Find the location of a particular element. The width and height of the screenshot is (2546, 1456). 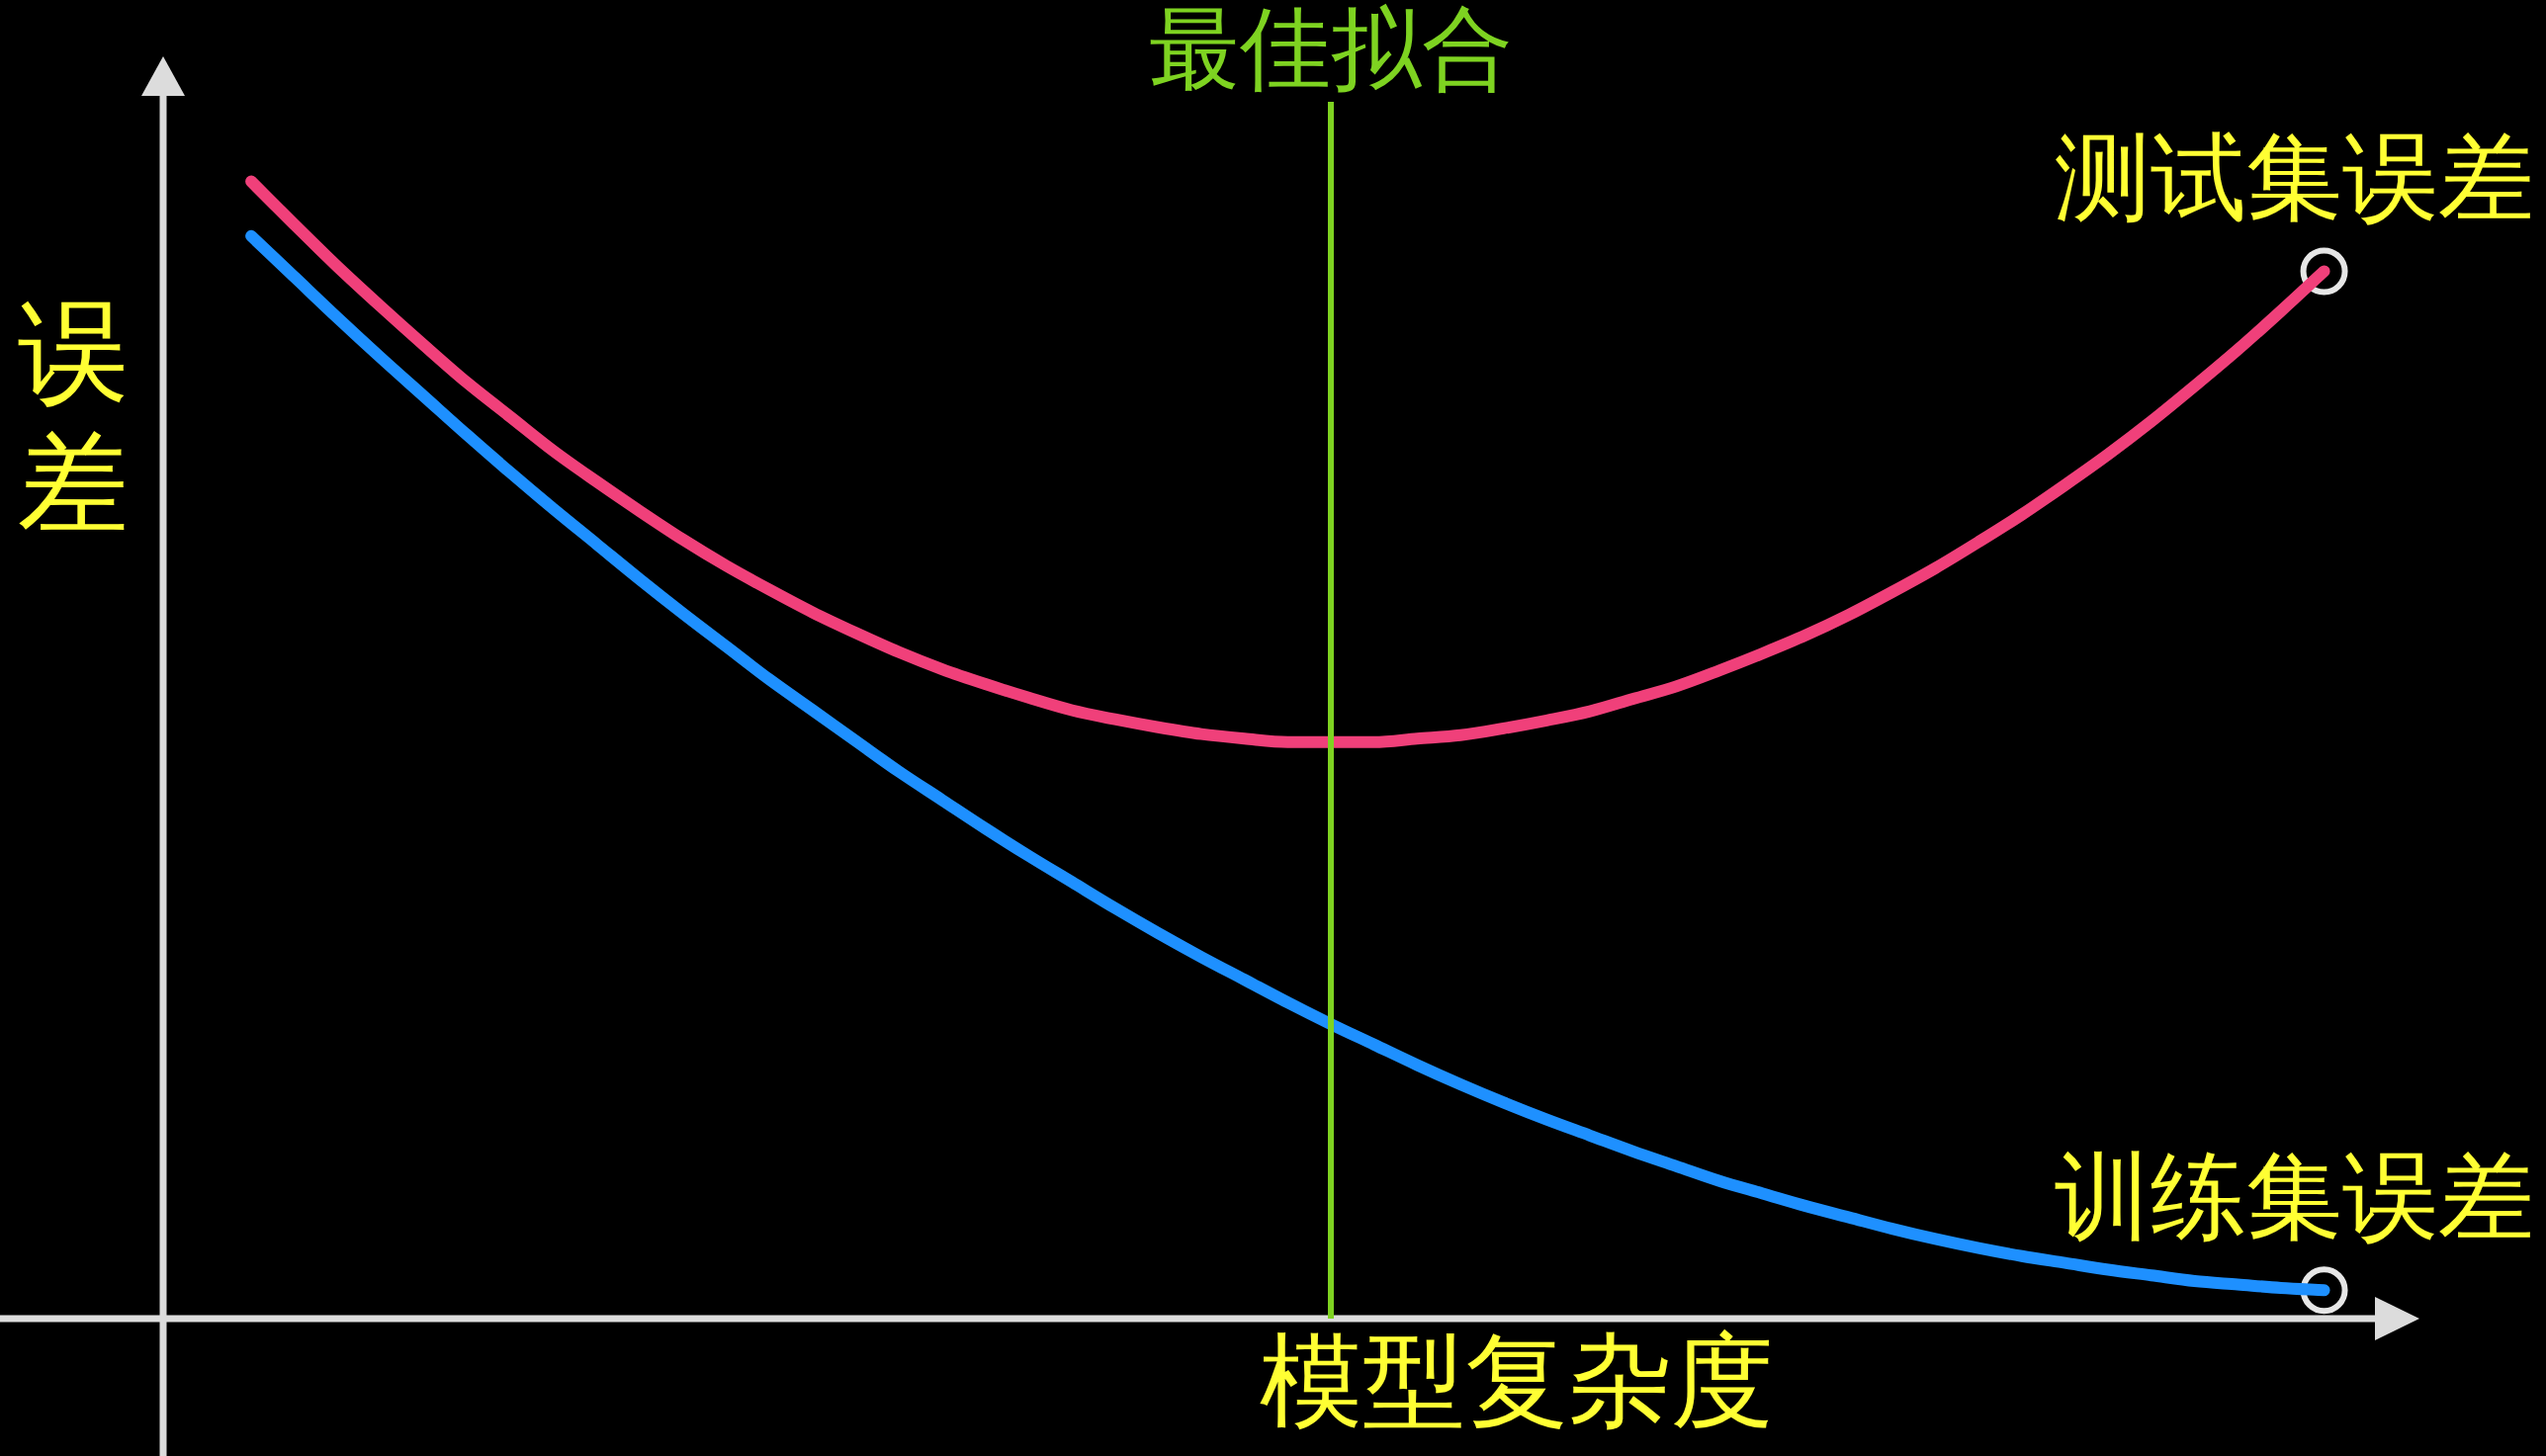

y-axis-title: 误差 is located at coordinates (74, 417).